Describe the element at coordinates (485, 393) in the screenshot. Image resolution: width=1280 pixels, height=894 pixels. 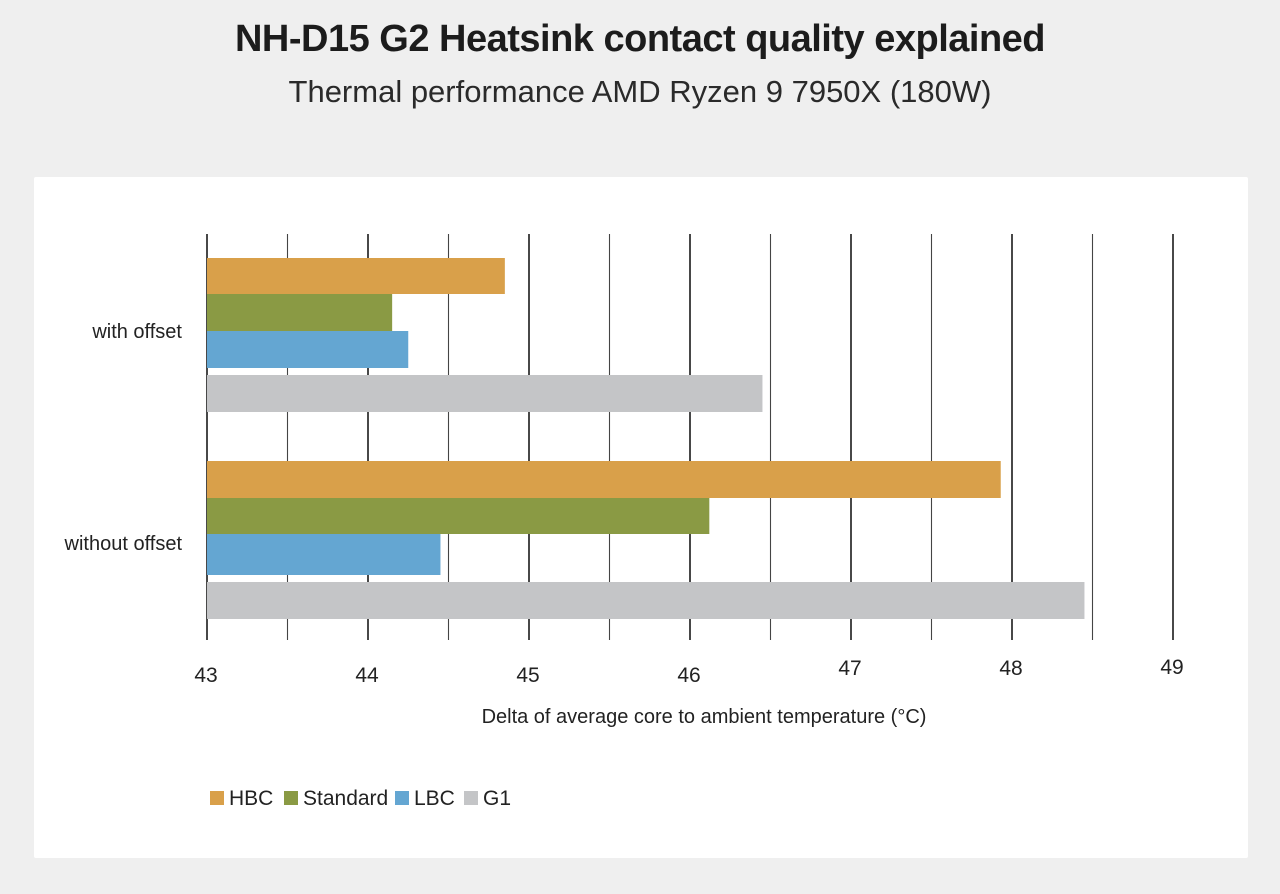
I see `bar-g1-with-offset` at that location.